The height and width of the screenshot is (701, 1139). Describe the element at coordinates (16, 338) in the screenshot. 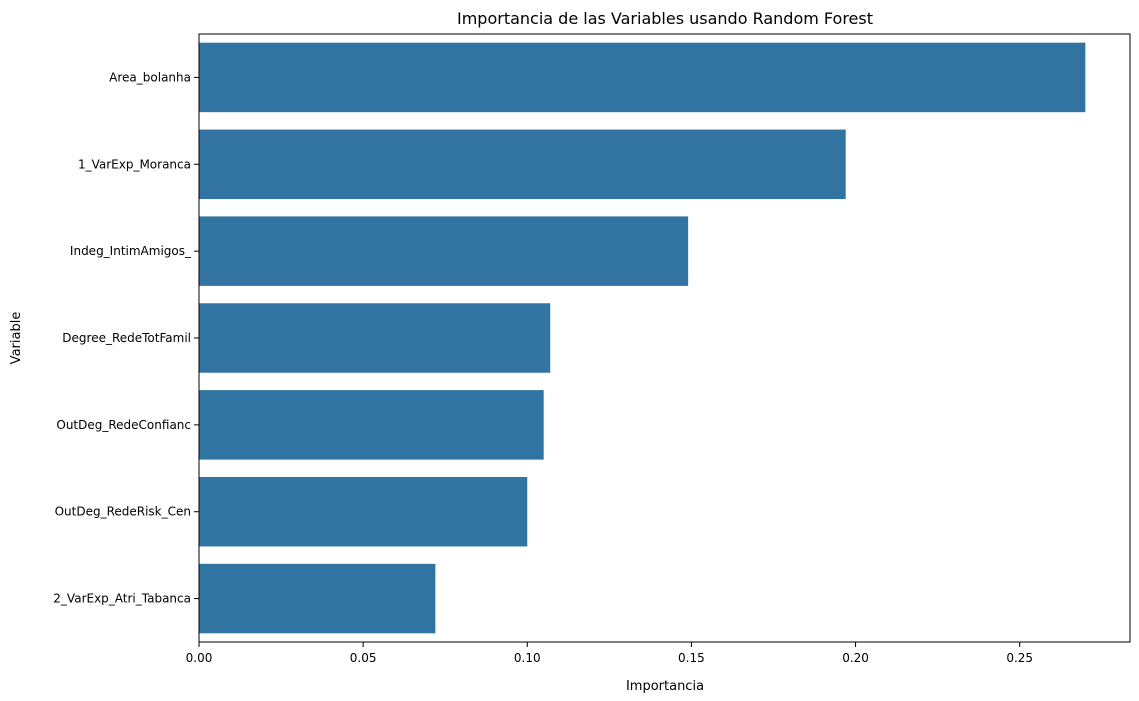

I see `y-axis-label: Variable` at that location.